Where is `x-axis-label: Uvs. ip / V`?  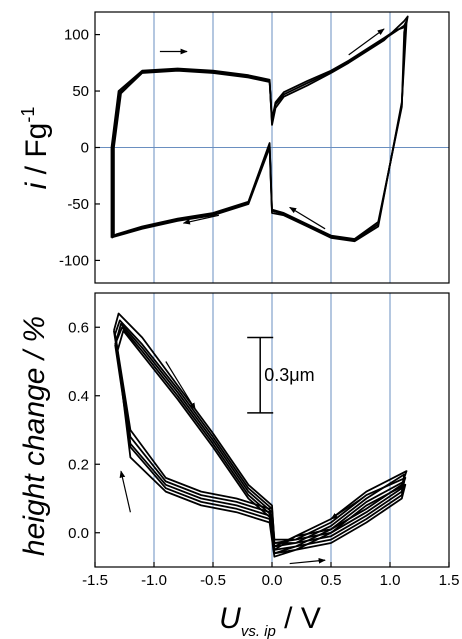
x-axis-label: Uvs. ip / V is located at coordinates (270, 620).